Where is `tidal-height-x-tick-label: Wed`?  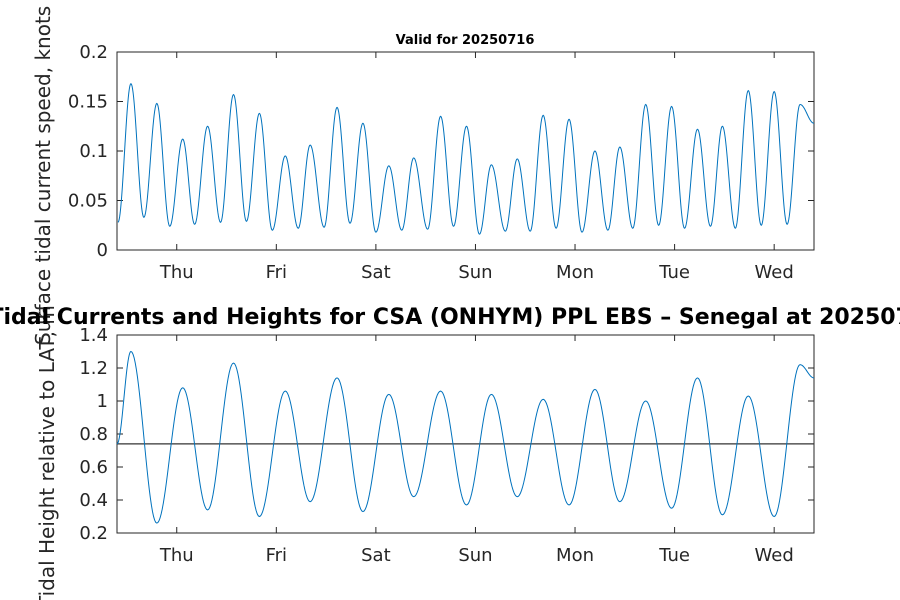
tidal-height-x-tick-label: Wed is located at coordinates (774, 555).